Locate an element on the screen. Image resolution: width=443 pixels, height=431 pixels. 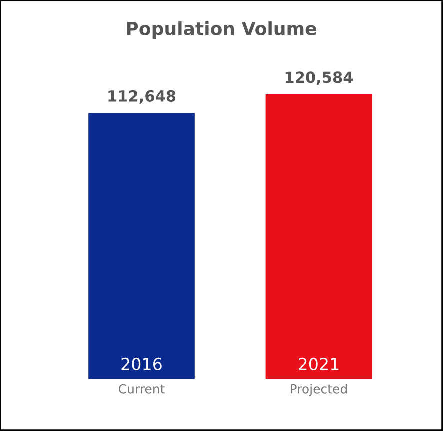
data-label: 112,648 is located at coordinates (142, 97).